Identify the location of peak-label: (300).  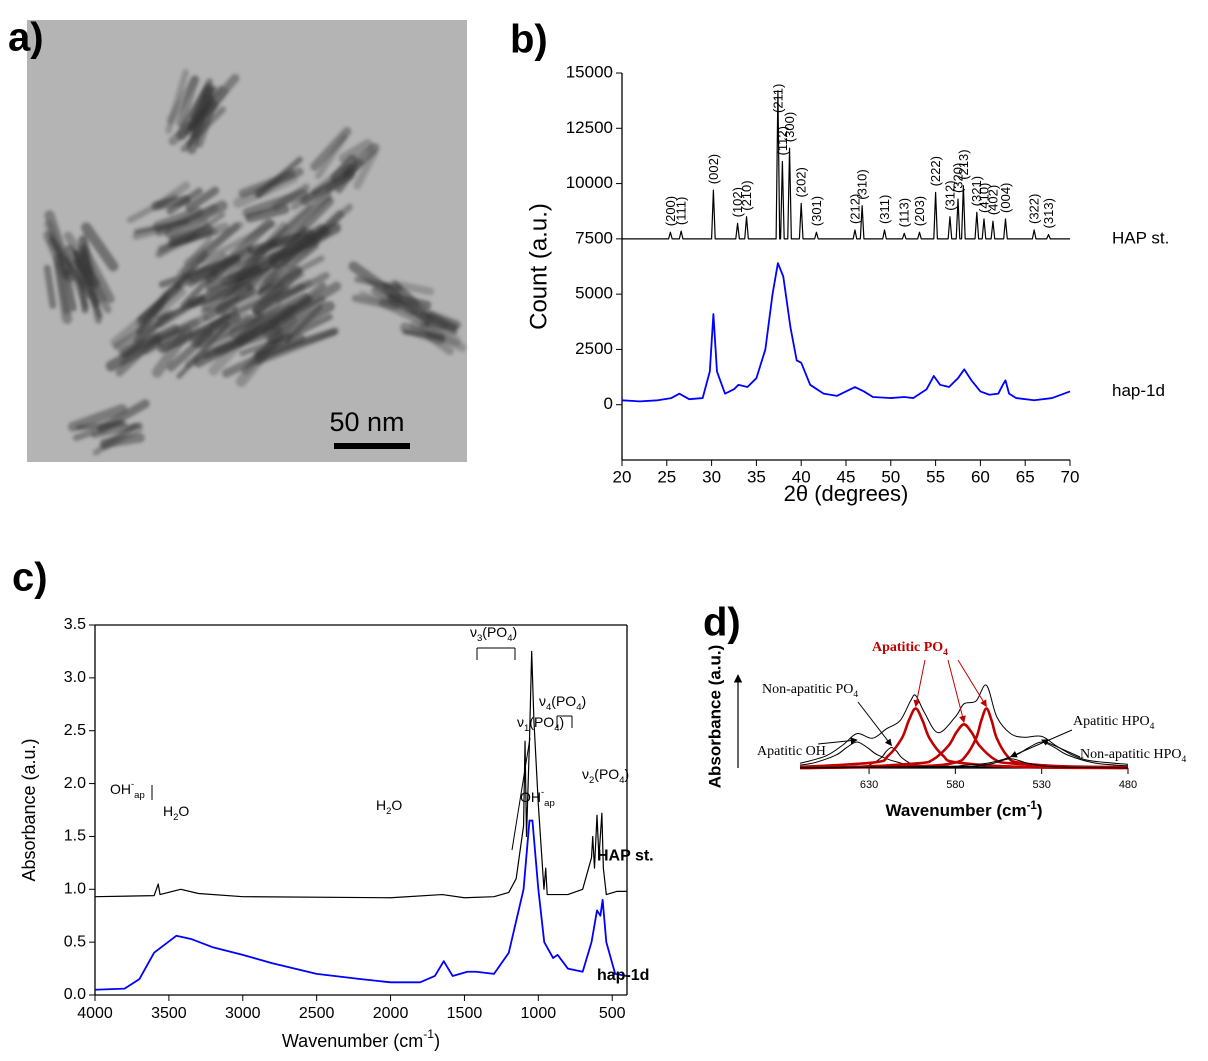
(789, 127).